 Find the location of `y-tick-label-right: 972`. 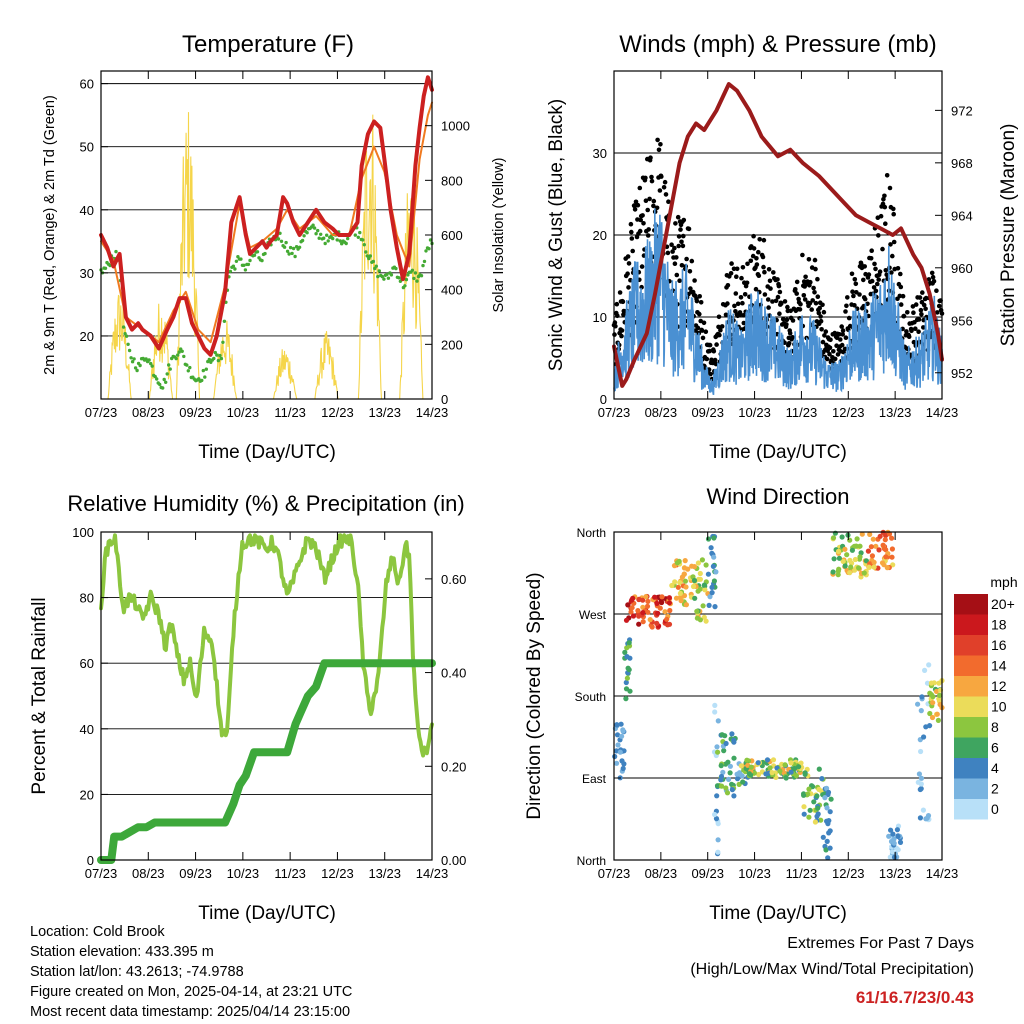

y-tick-label-right: 972 is located at coordinates (962, 110).